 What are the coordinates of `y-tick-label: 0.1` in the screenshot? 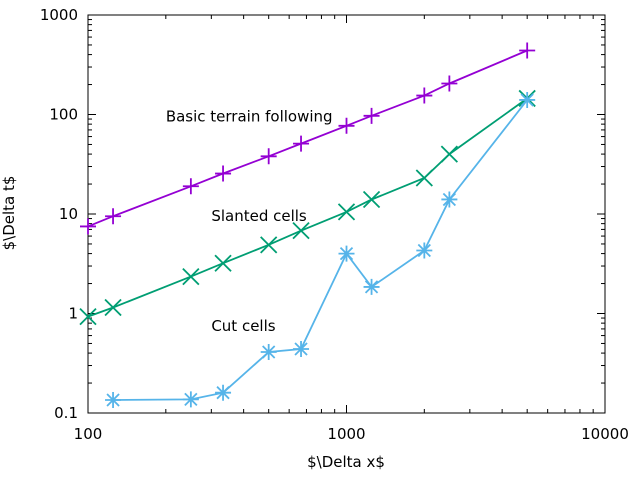 It's located at (66, 413).